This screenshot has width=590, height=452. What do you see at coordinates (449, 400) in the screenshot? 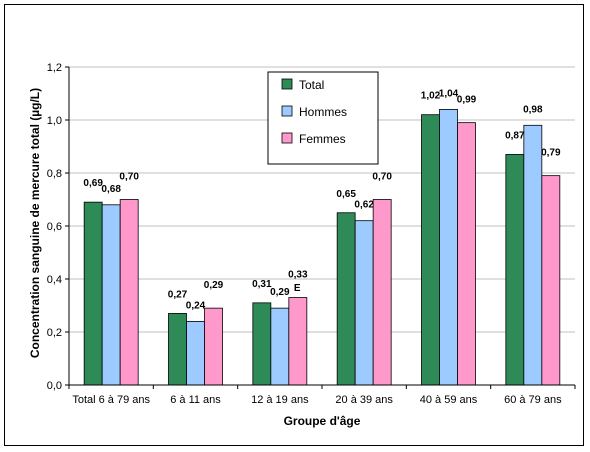
I see `x-tick-label: 40 à 59 ans` at bounding box center [449, 400].